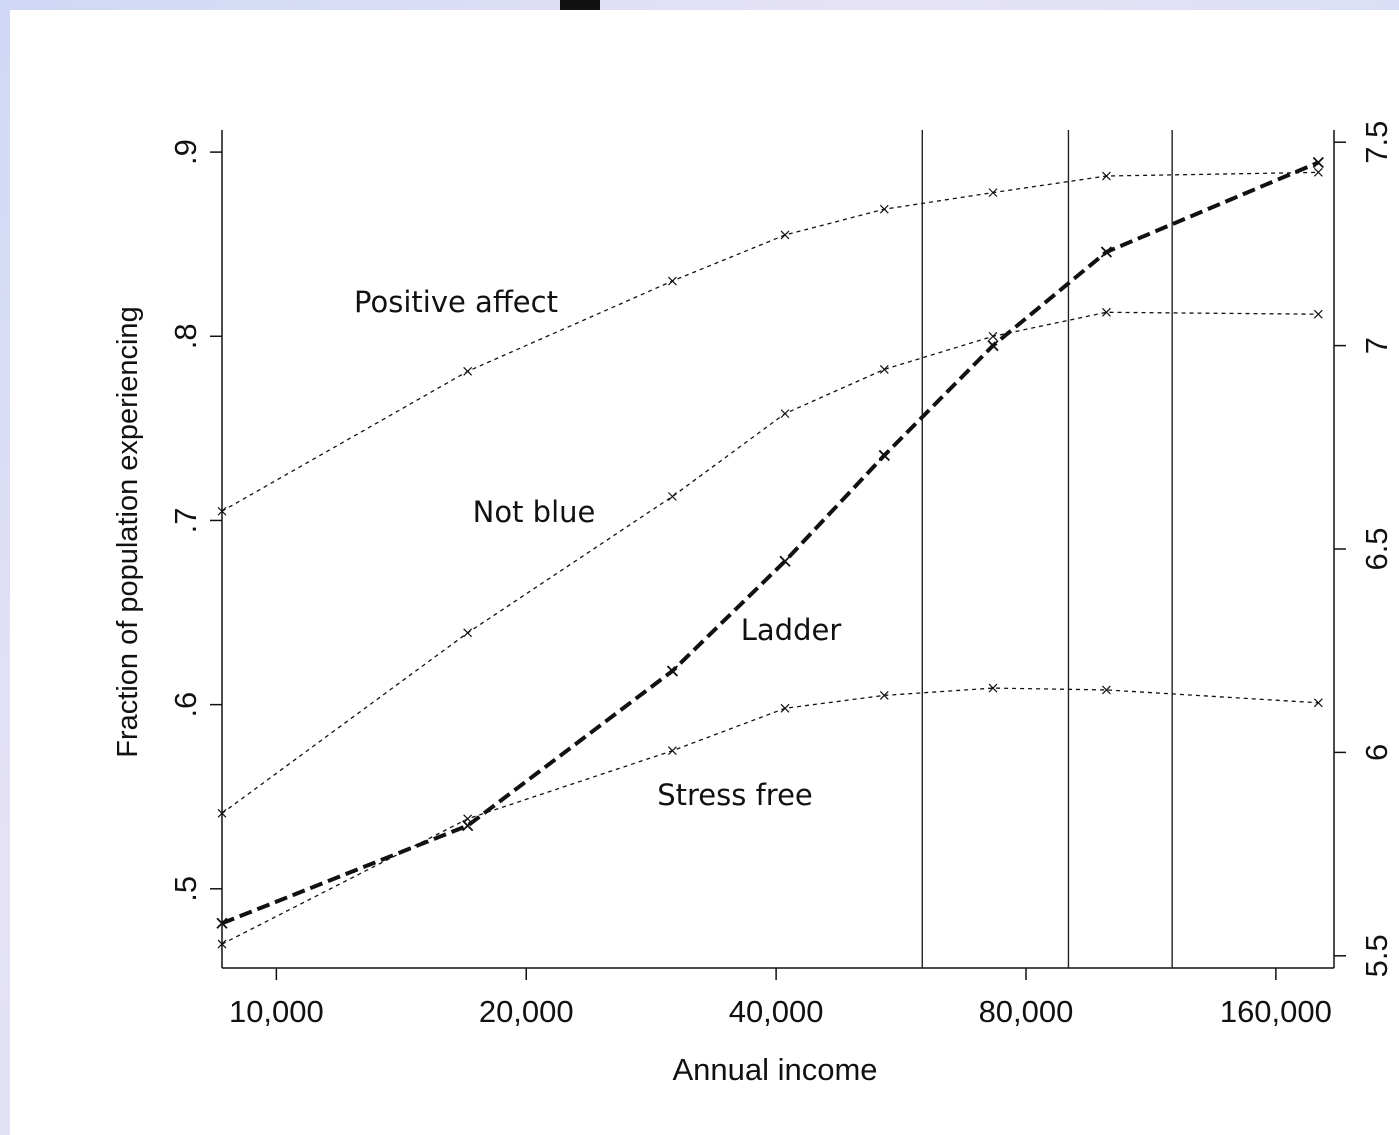  Describe the element at coordinates (1376, 548) in the screenshot. I see `y-right-tick-label: 6.5` at that location.